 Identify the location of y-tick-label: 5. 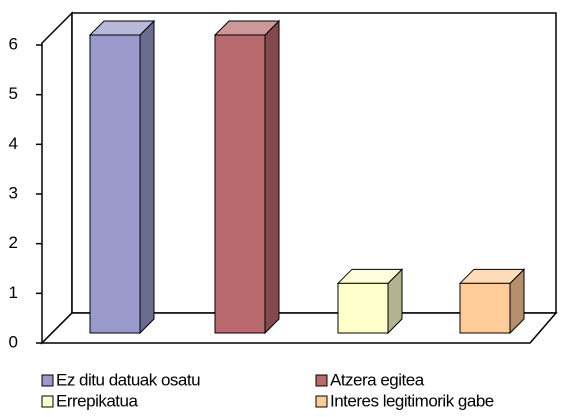
(13, 93).